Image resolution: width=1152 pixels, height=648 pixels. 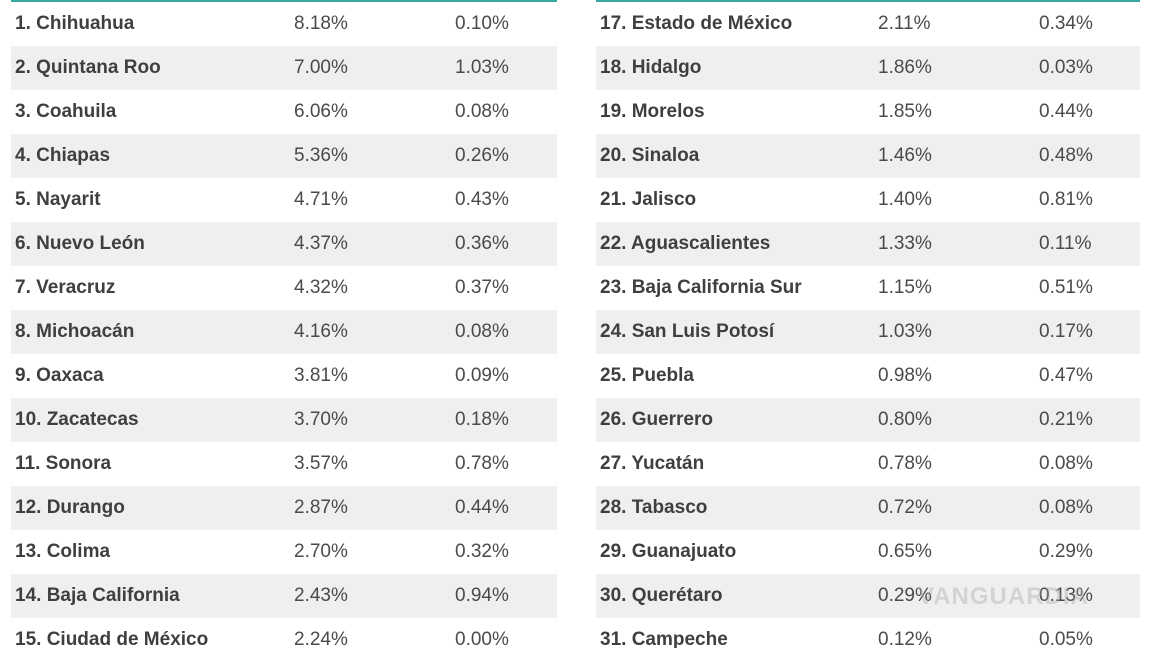 What do you see at coordinates (284, 596) in the screenshot?
I see `table-row: 14. Baja California 2.43% 0.94%` at bounding box center [284, 596].